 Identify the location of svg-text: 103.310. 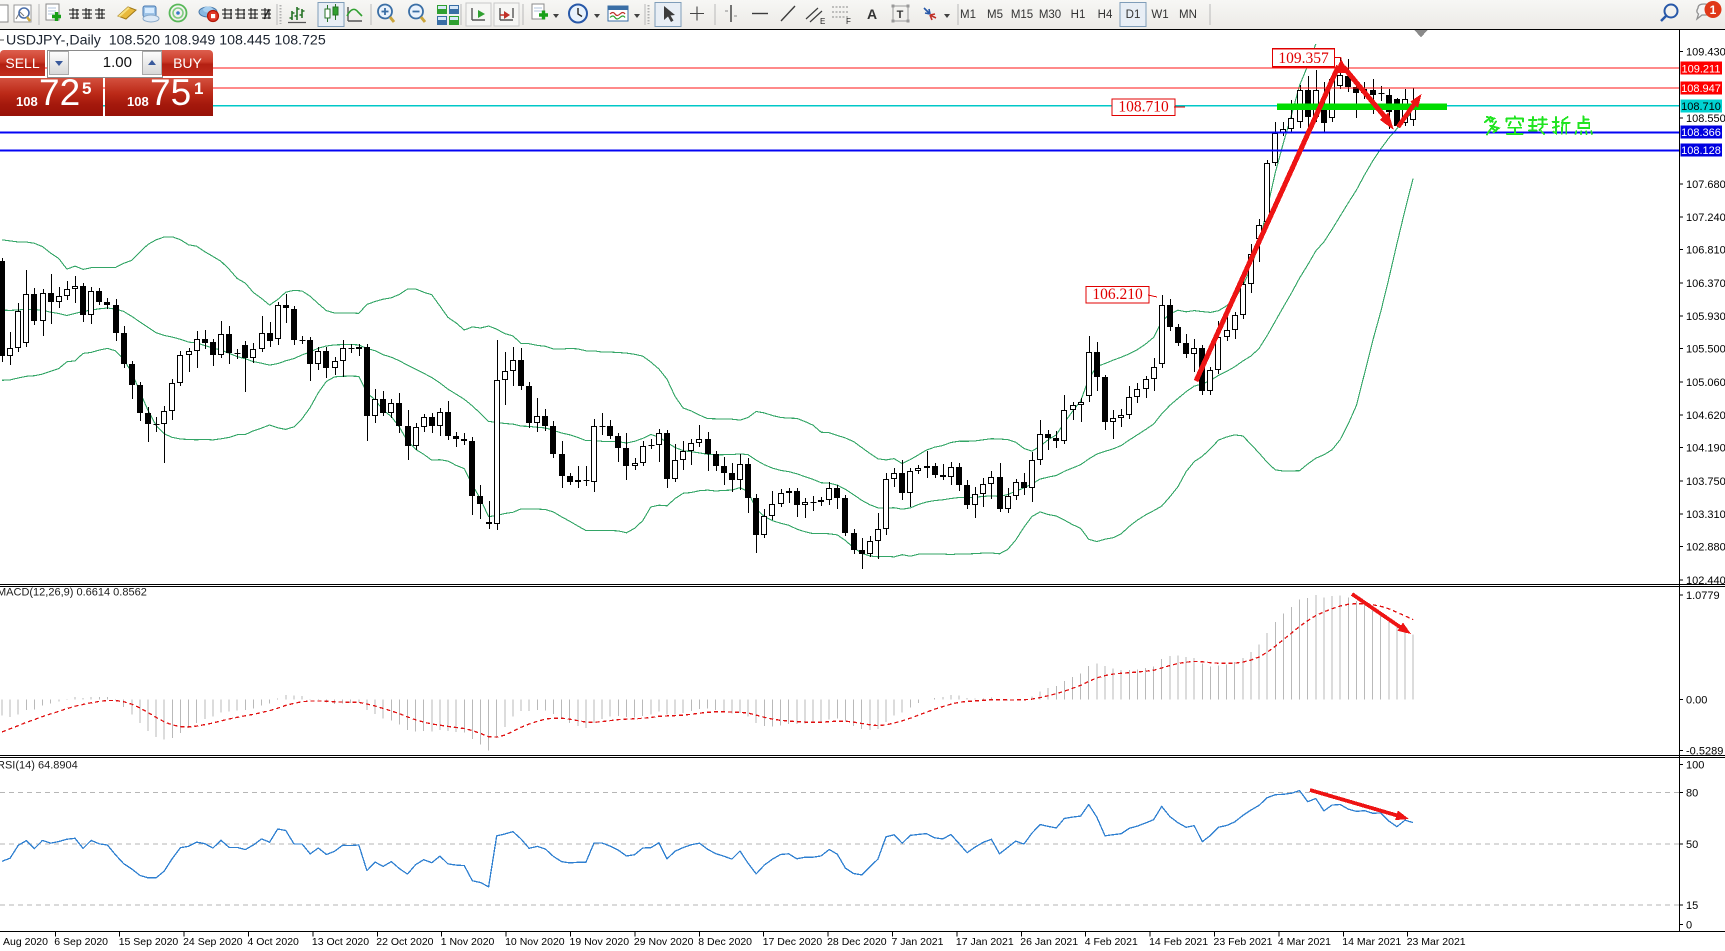
(1705, 515).